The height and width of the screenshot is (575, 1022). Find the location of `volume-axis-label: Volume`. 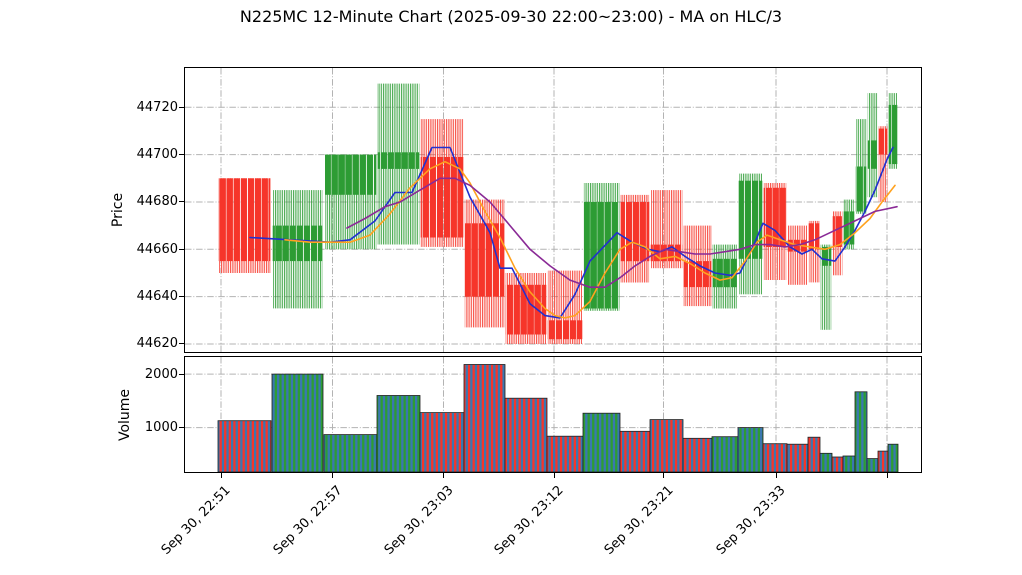

volume-axis-label: Volume is located at coordinates (125, 415).